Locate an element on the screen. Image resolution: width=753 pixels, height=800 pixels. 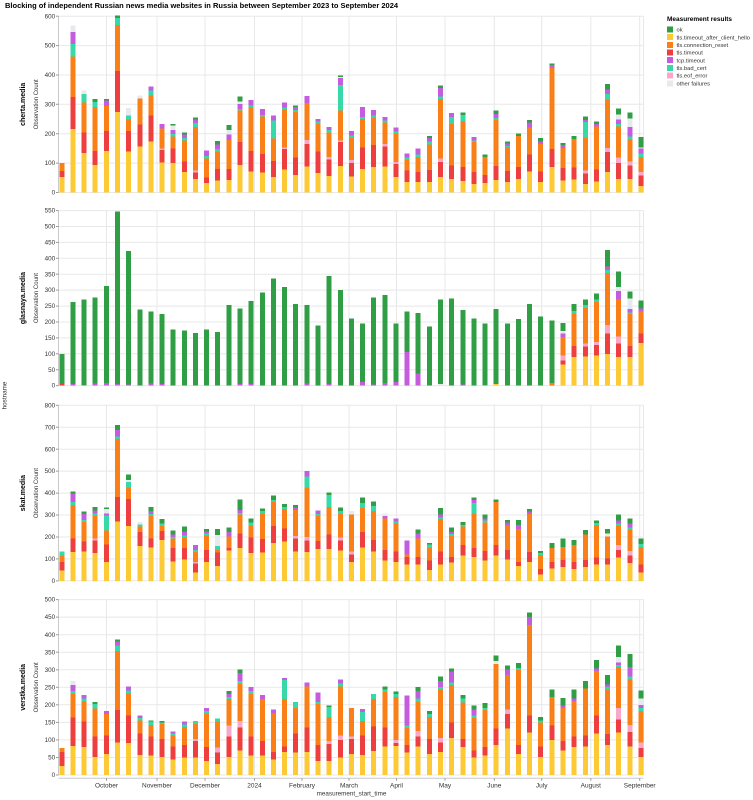
svg-text: tls.timeout is located at coordinates (690, 54).